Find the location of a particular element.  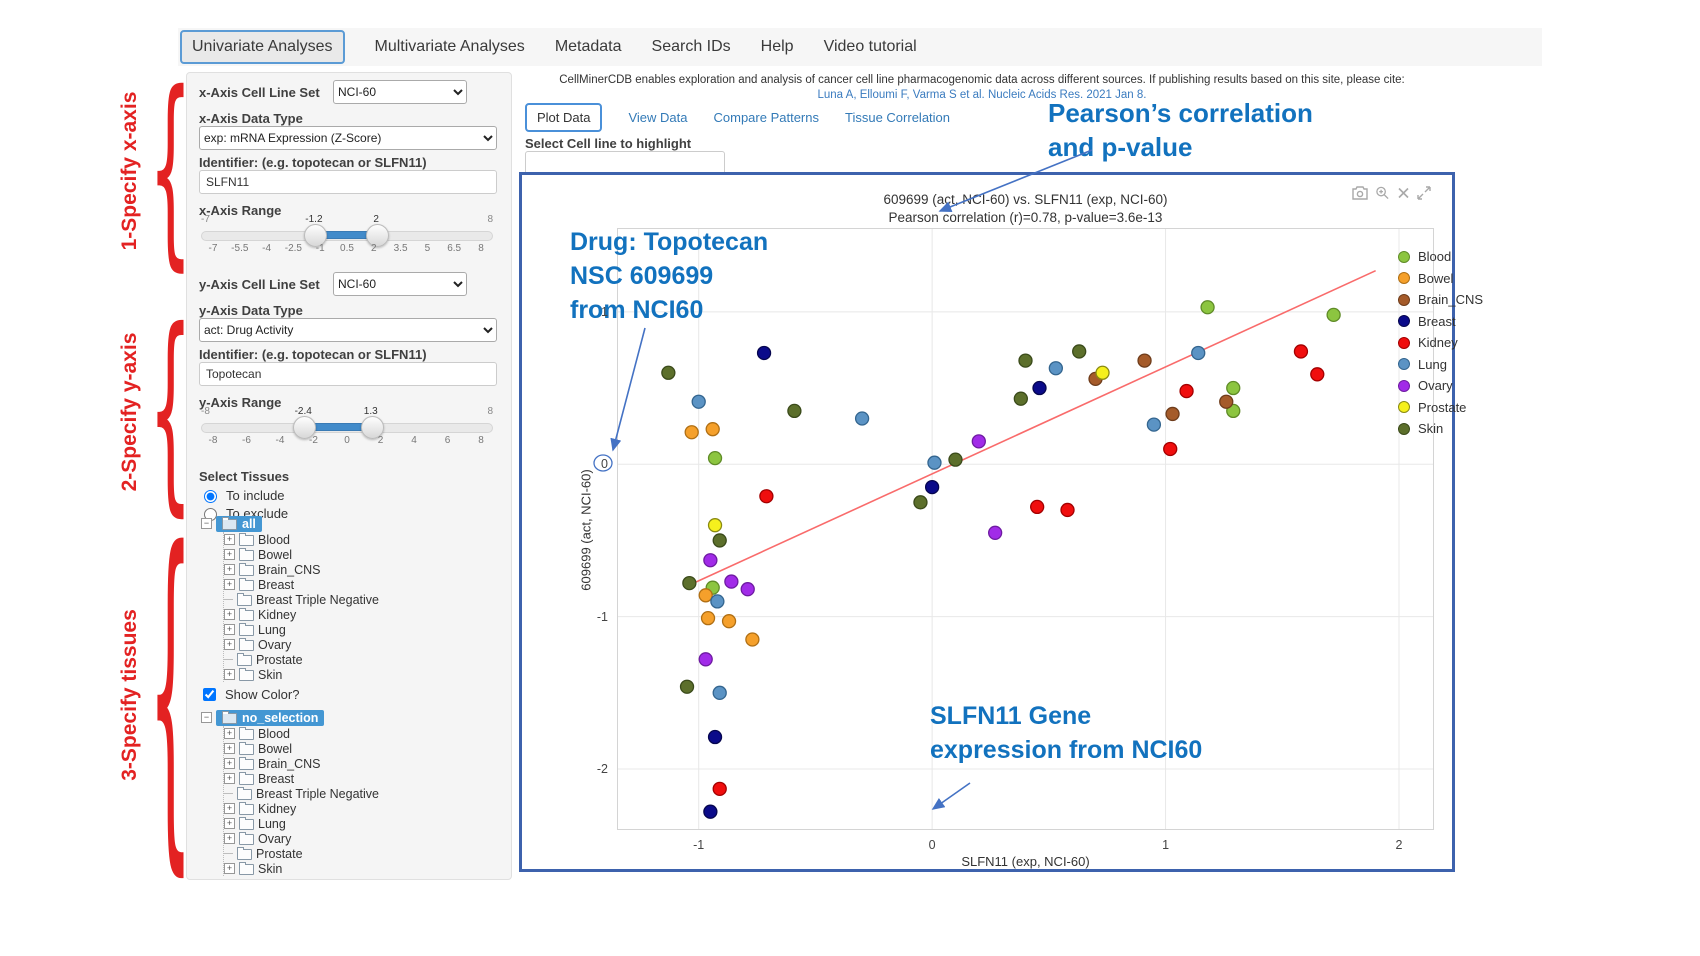

tree-item-brain_cns: + Brain_CNS is located at coordinates (301, 569).